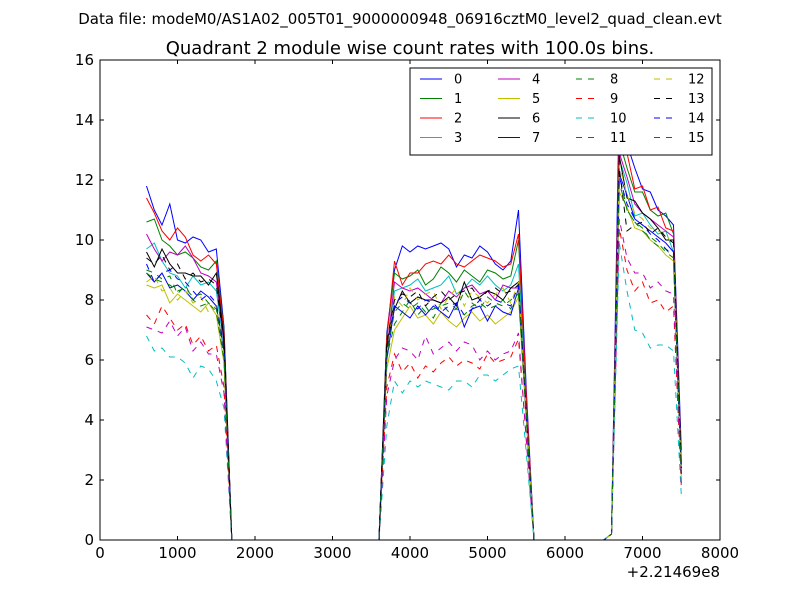 This screenshot has width=800, height=604. Describe the element at coordinates (487, 553) in the screenshot. I see `x-tick-label: 5000` at that location.